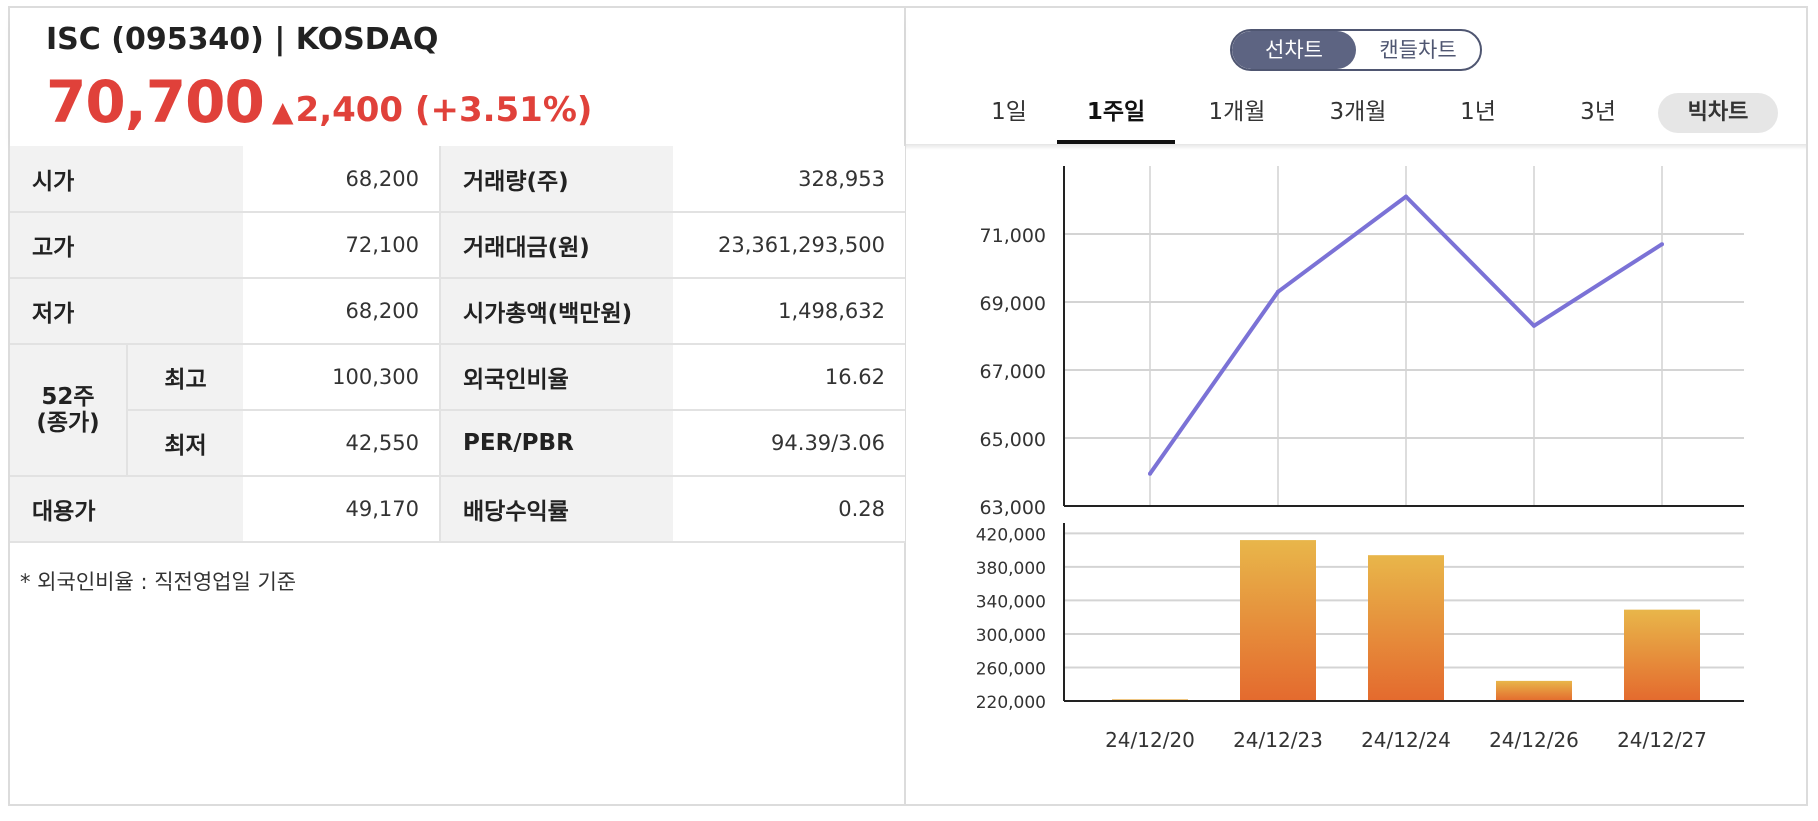 The image size is (1818, 821). Describe the element at coordinates (1718, 113) in the screenshot. I see `big-chart-button: 빅차트` at that location.